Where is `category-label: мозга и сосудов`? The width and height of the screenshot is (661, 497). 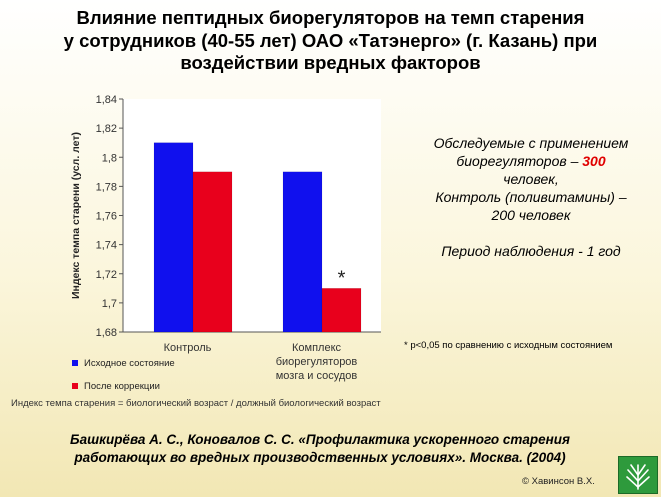
category-label: мозга и сосудов is located at coordinates (317, 376).